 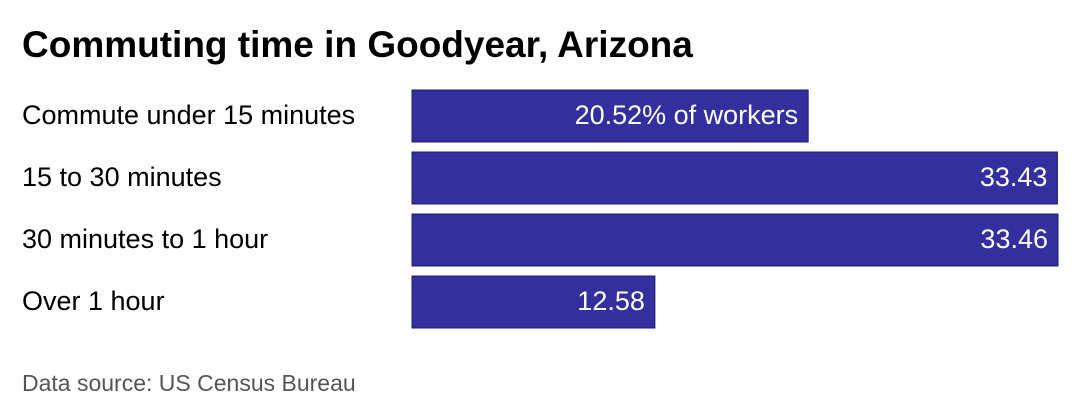 What do you see at coordinates (122, 177) in the screenshot?
I see `category-label: 15 to 30 minutes` at bounding box center [122, 177].